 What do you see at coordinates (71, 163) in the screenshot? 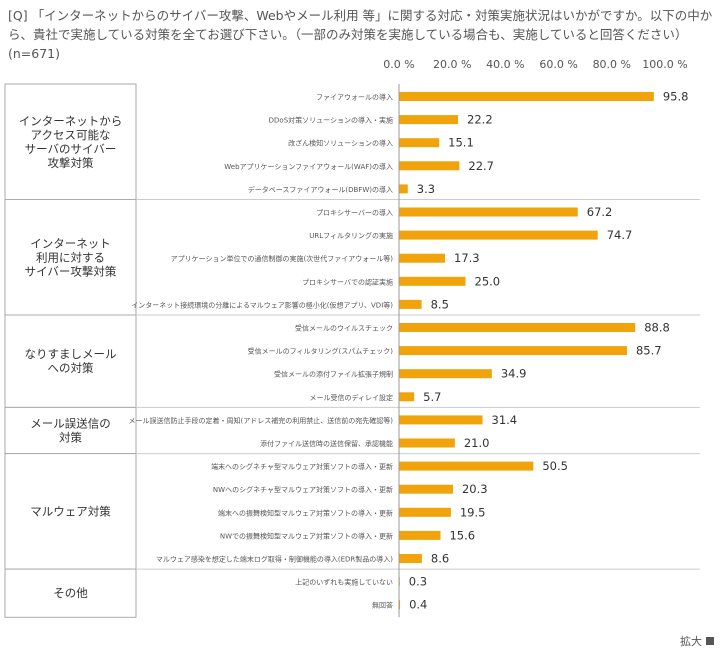
I see `group-label: 攻撃対策` at bounding box center [71, 163].